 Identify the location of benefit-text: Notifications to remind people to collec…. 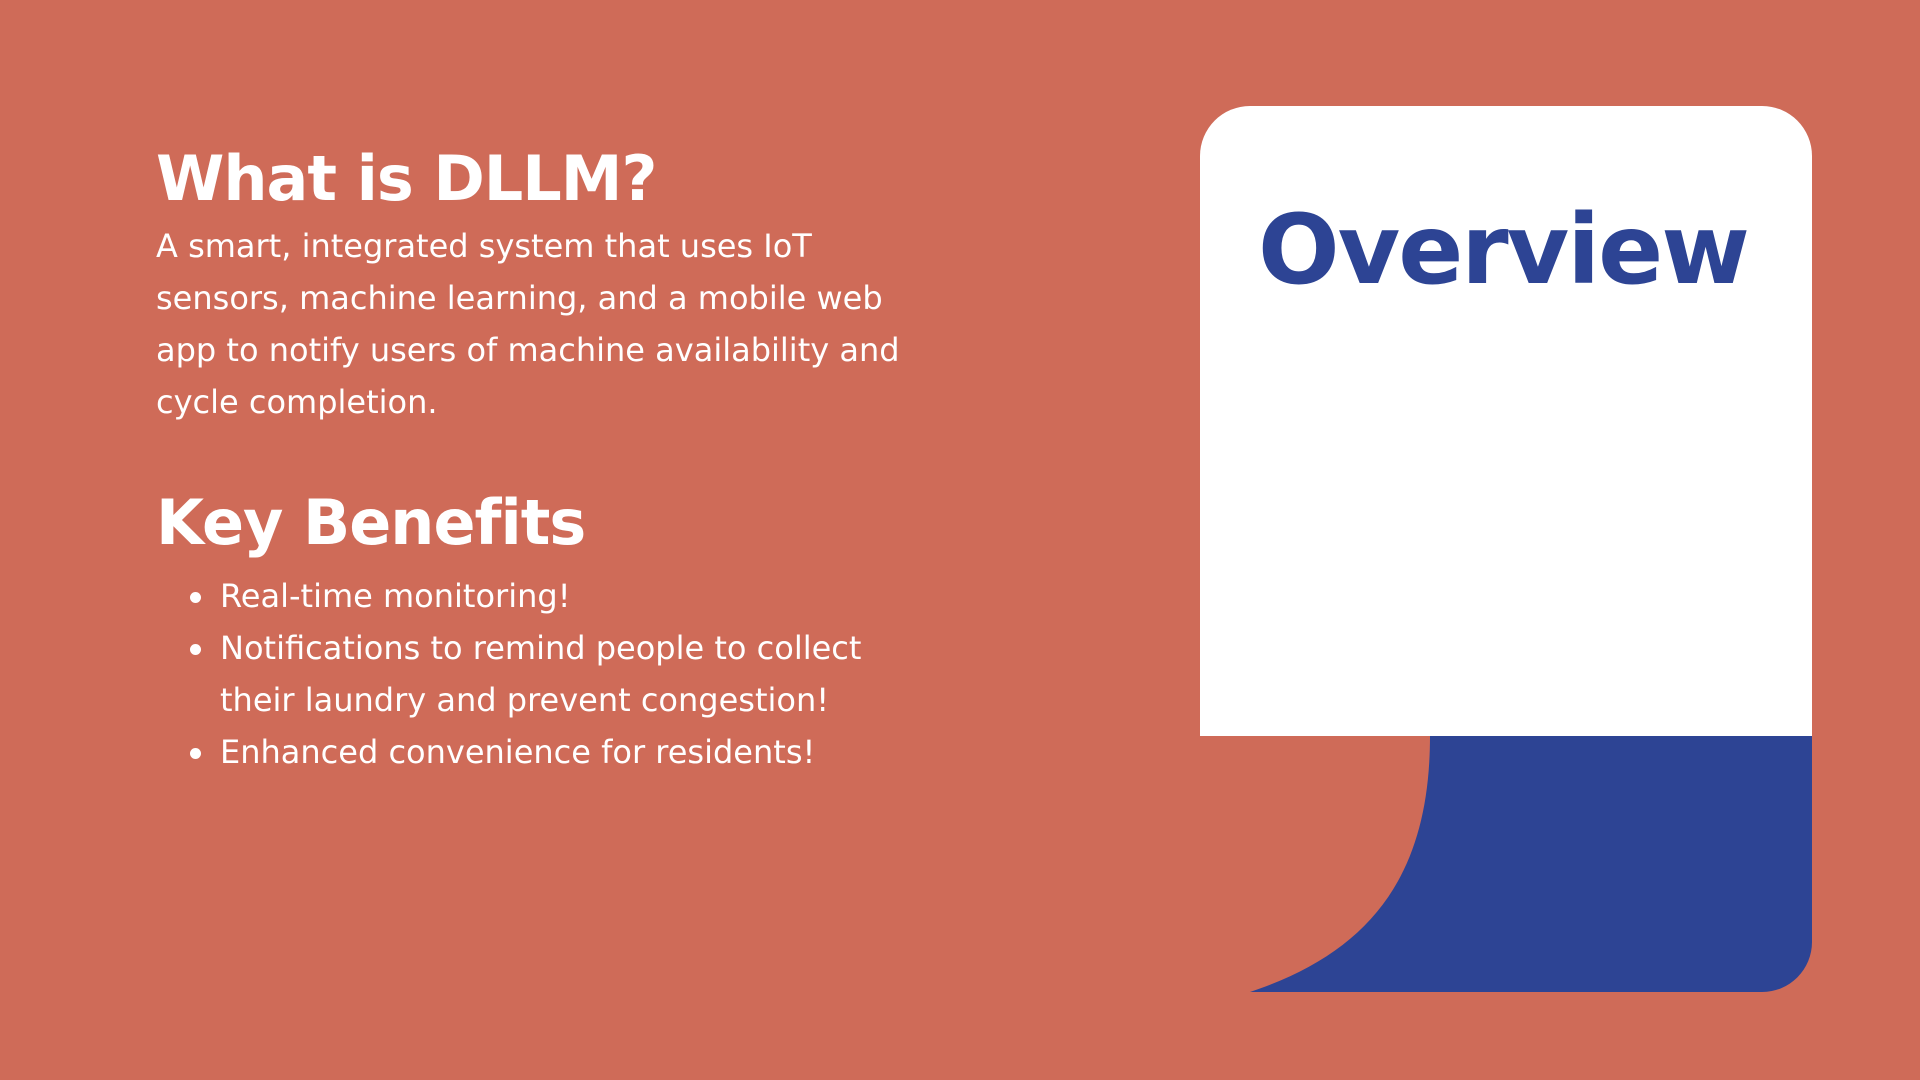
(541, 674).